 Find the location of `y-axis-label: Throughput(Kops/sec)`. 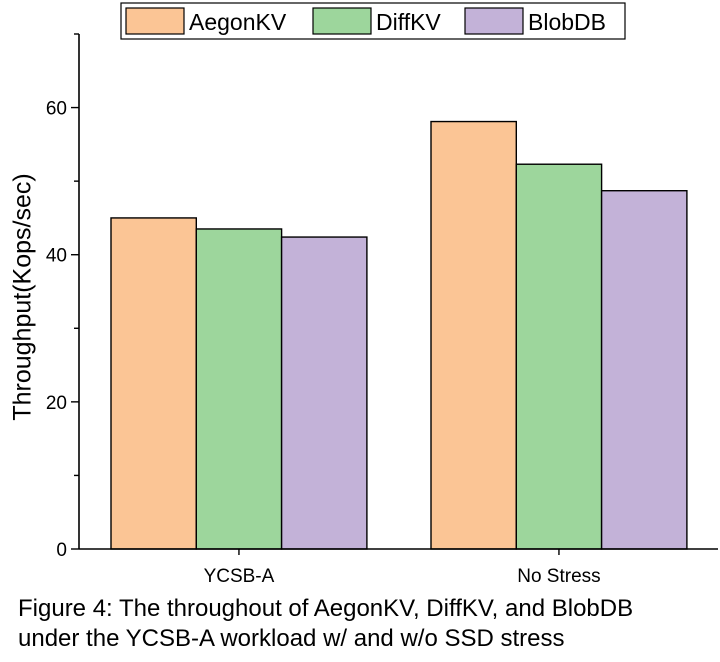

y-axis-label: Throughput(Kops/sec) is located at coordinates (23, 296).